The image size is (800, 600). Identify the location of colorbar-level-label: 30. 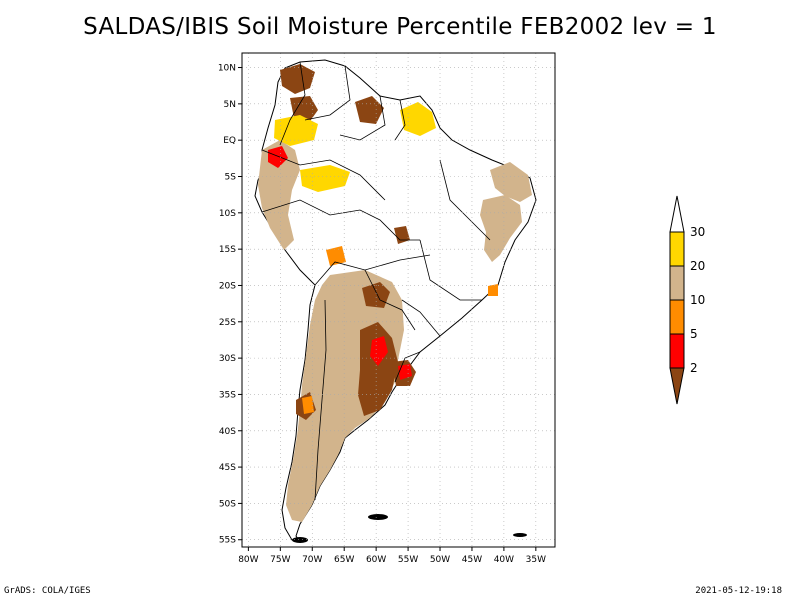
(697, 232).